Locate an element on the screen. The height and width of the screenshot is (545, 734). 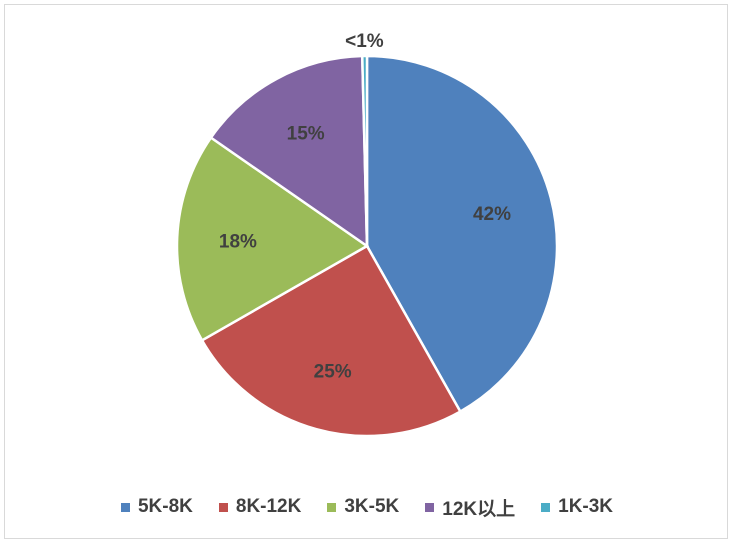
legend-label-0: 5K-8K is located at coordinates (165, 506).